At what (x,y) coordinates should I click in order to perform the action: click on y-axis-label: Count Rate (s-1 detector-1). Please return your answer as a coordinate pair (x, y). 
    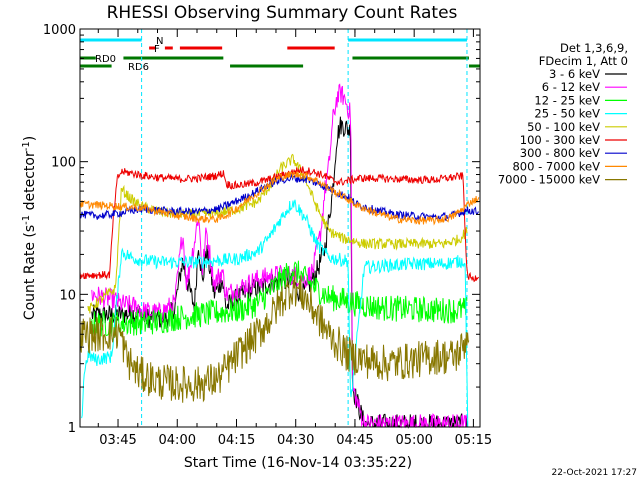
    Looking at the image, I should click on (30, 228).